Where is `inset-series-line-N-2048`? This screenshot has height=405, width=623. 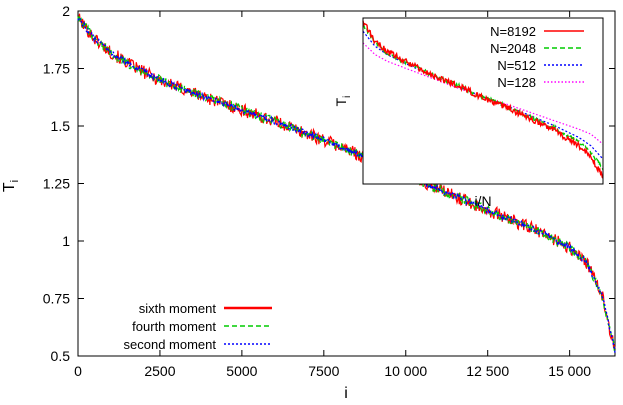 inset-series-line-N-2048 is located at coordinates (483, 97).